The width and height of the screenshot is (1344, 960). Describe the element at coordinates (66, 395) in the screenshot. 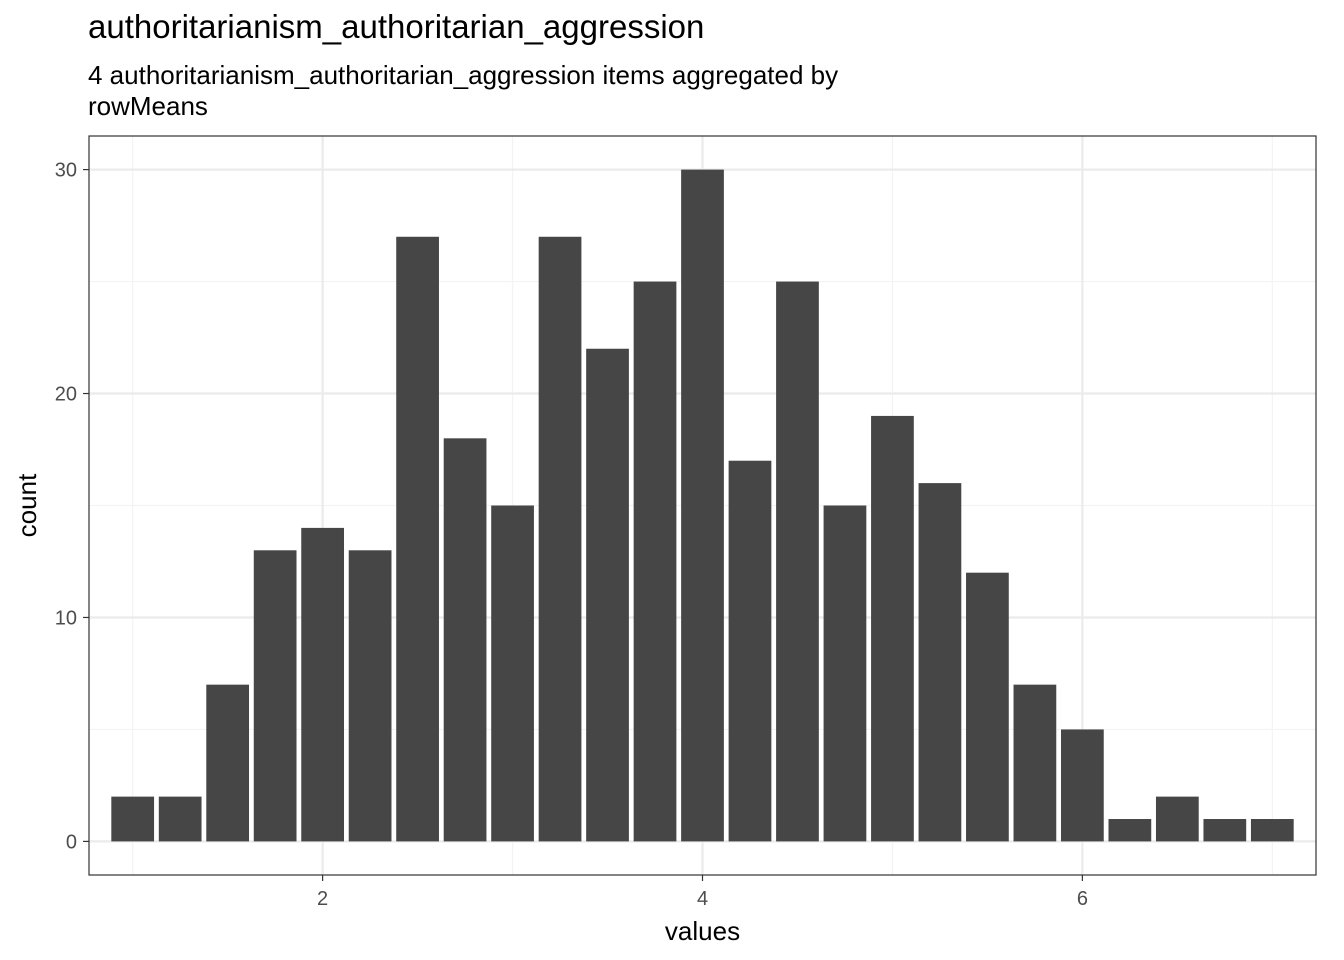

I see `y-tick-label: 20` at that location.